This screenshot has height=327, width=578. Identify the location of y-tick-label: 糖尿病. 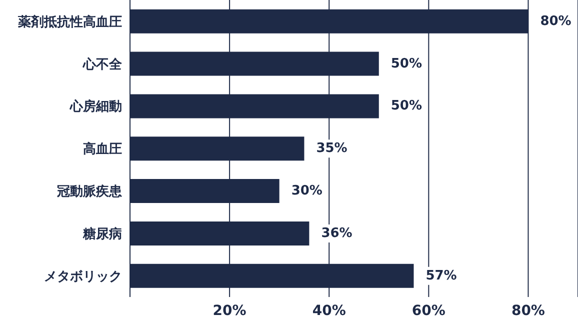
(102, 234).